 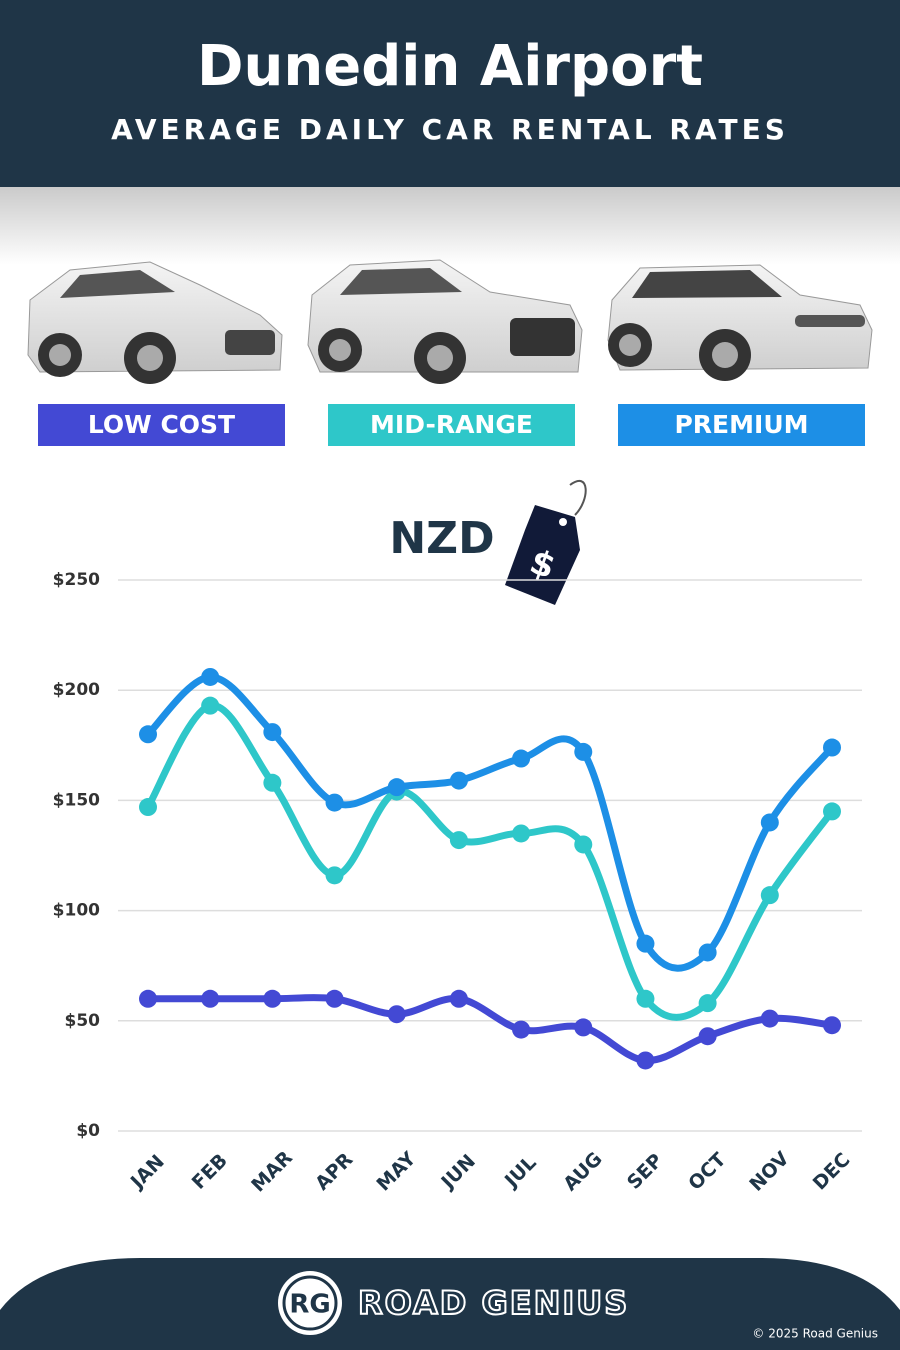 What do you see at coordinates (645, 1171) in the screenshot?
I see `x-tick-label: SEP` at bounding box center [645, 1171].